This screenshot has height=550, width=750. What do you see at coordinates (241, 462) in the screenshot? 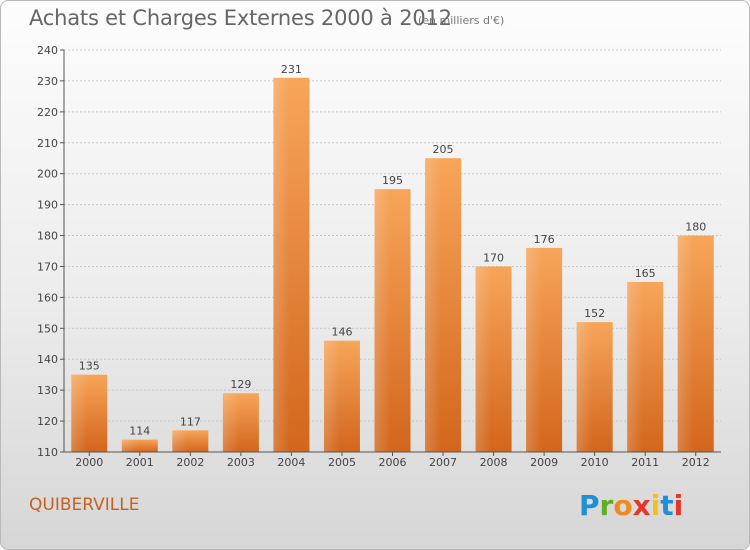
I see `x-tick-label: 2003` at bounding box center [241, 462].